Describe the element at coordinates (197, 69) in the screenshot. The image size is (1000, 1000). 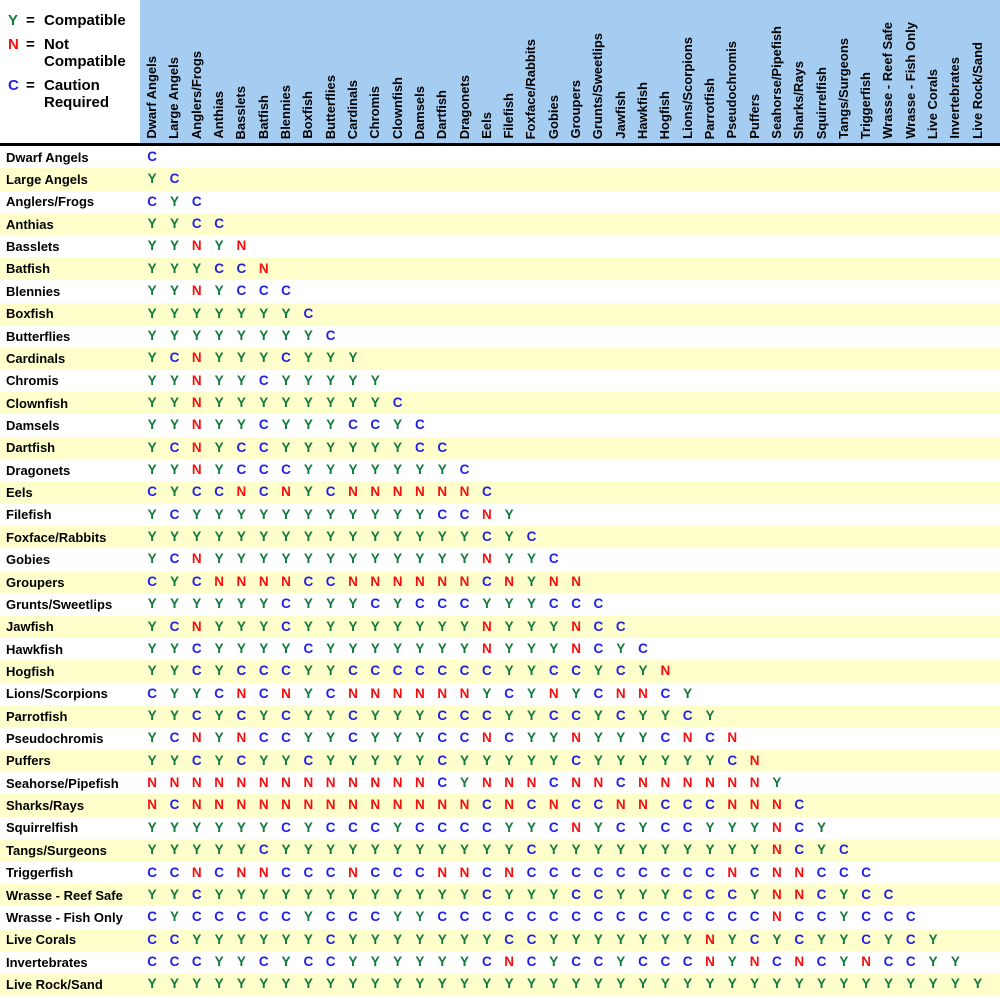
I see `column-header: Anglers/Frogs` at that location.